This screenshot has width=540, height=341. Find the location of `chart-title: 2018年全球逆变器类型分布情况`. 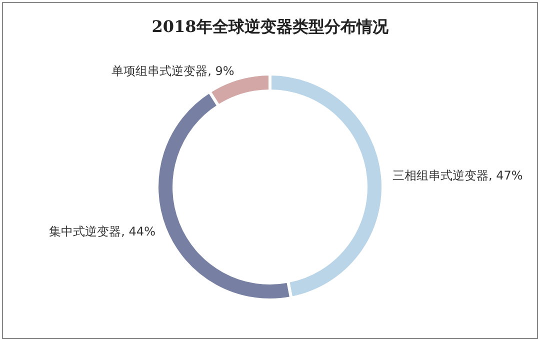

chart-title: 2018年全球逆变器类型分布情况 is located at coordinates (271, 26).